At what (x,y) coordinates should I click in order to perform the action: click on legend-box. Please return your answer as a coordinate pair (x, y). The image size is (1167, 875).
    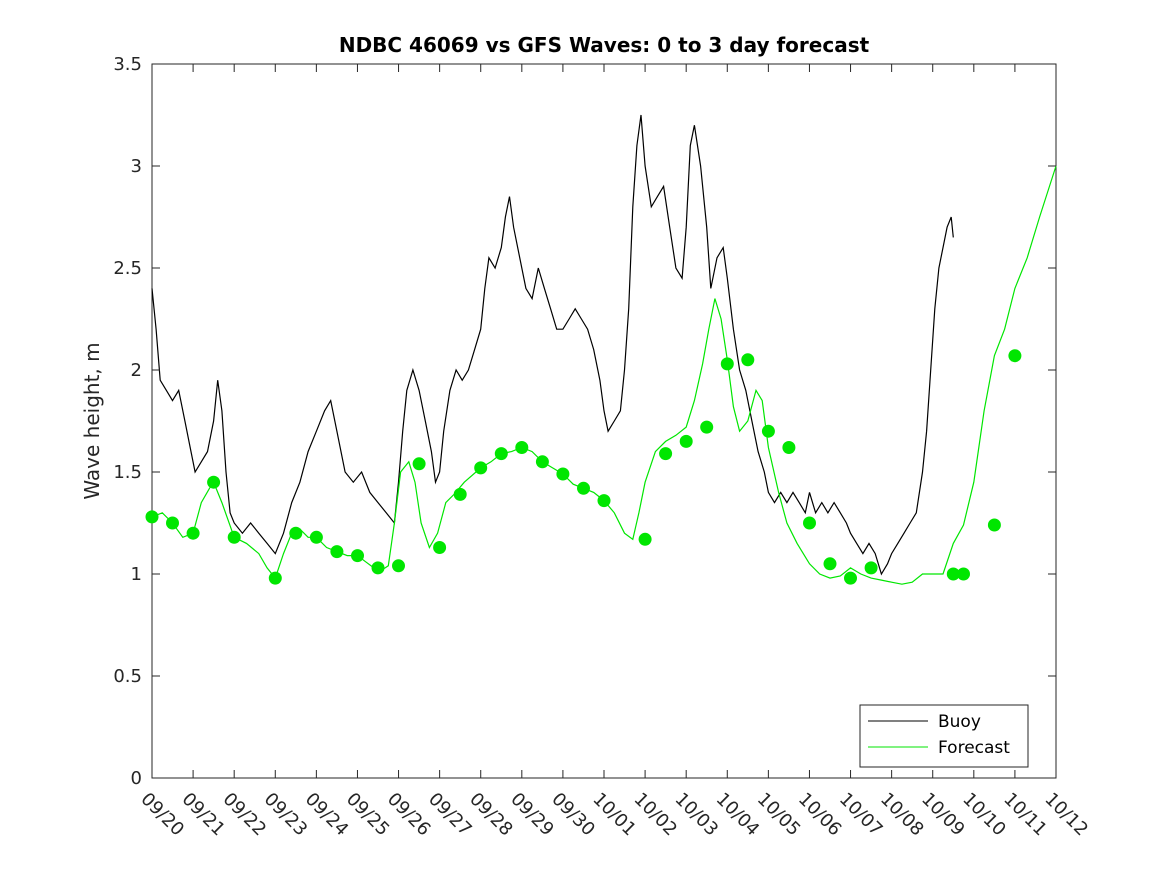
    Looking at the image, I should click on (944, 736).